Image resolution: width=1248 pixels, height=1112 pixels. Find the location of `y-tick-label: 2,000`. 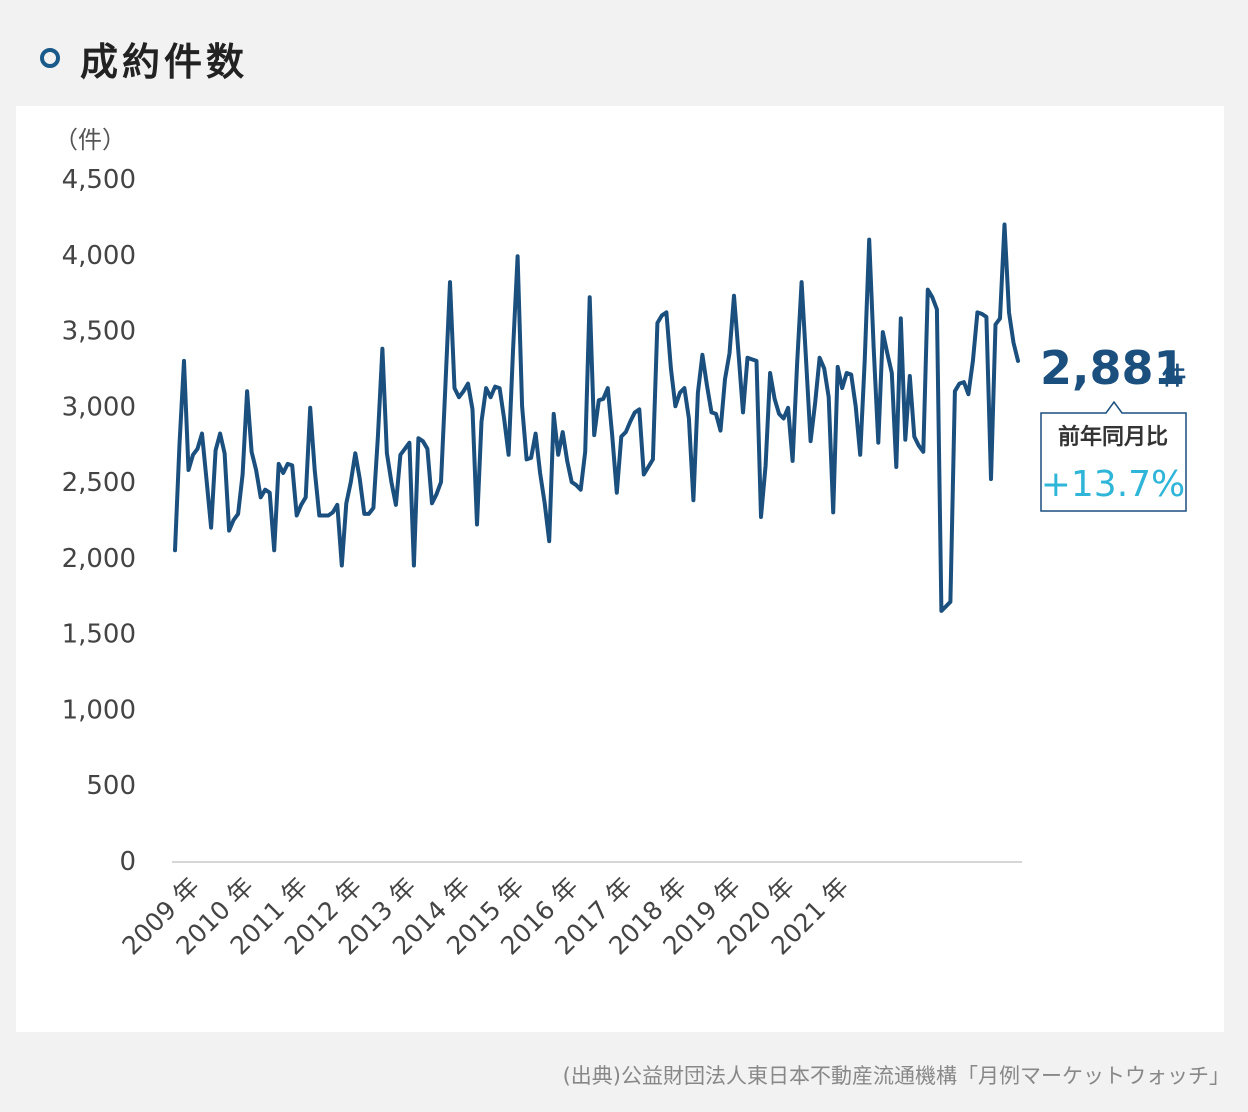

y-tick-label: 2,000 is located at coordinates (99, 559).